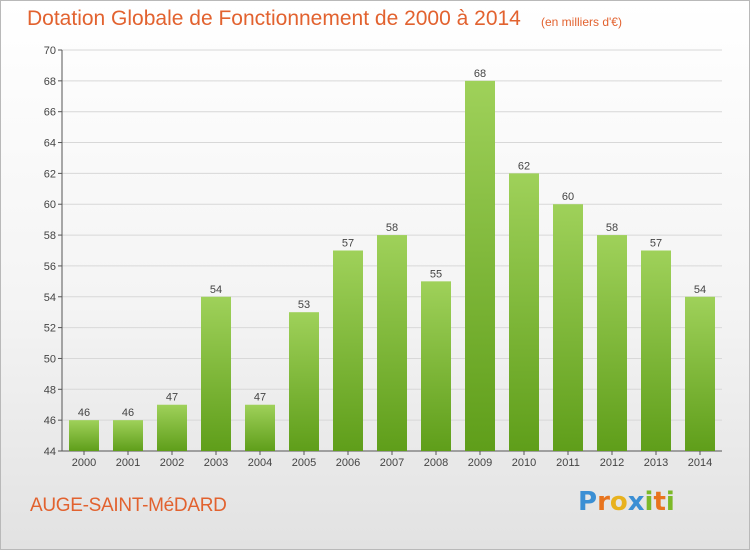 The width and height of the screenshot is (750, 550). I want to click on proxiti-logo: Proxiti, so click(626, 502).